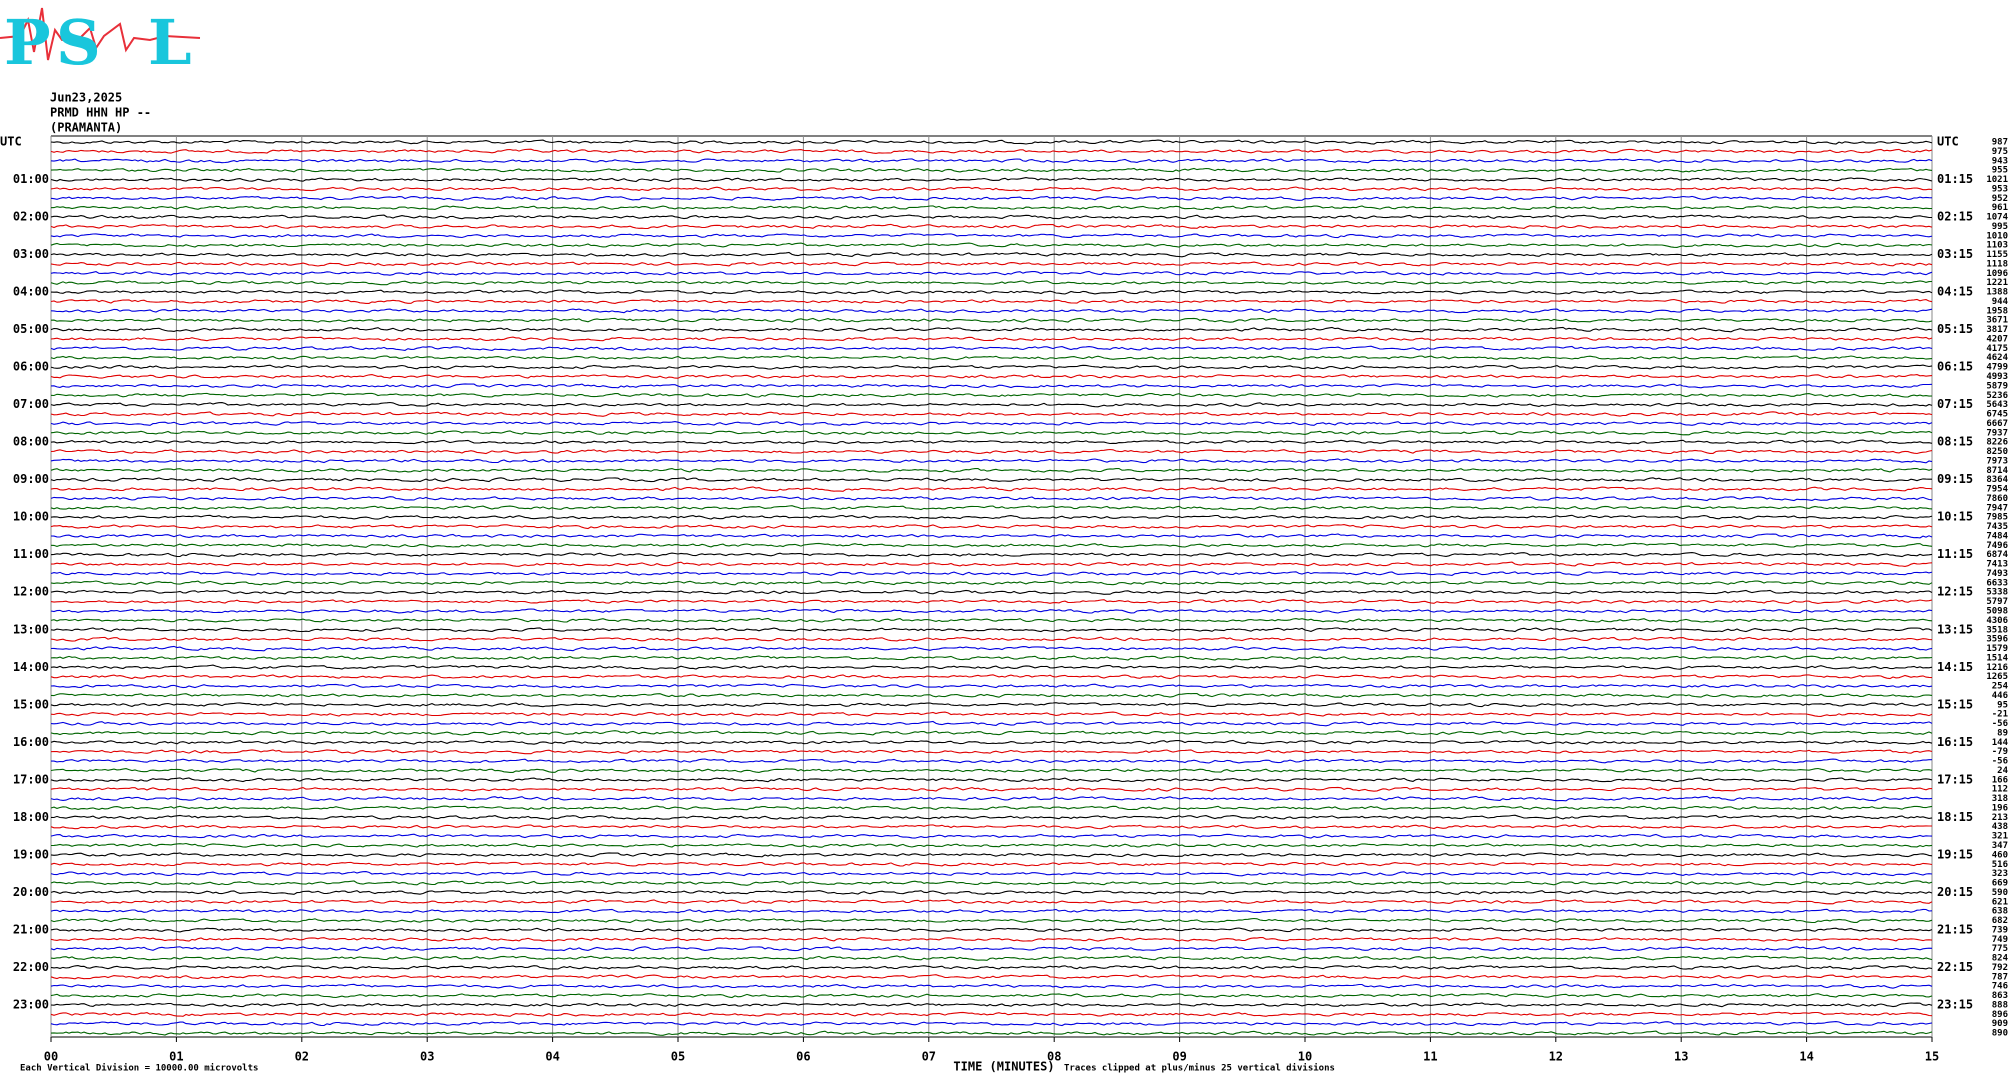  I want to click on row-value: 95, so click(2002, 705).